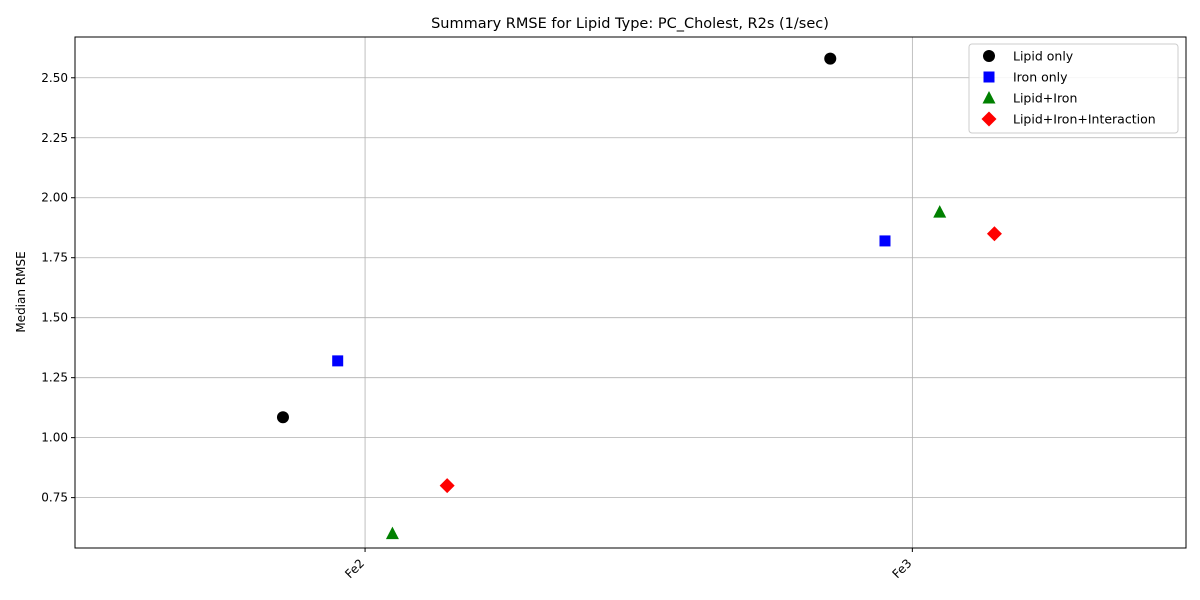  Describe the element at coordinates (54, 498) in the screenshot. I see `y-tick-label: 0.75` at that location.